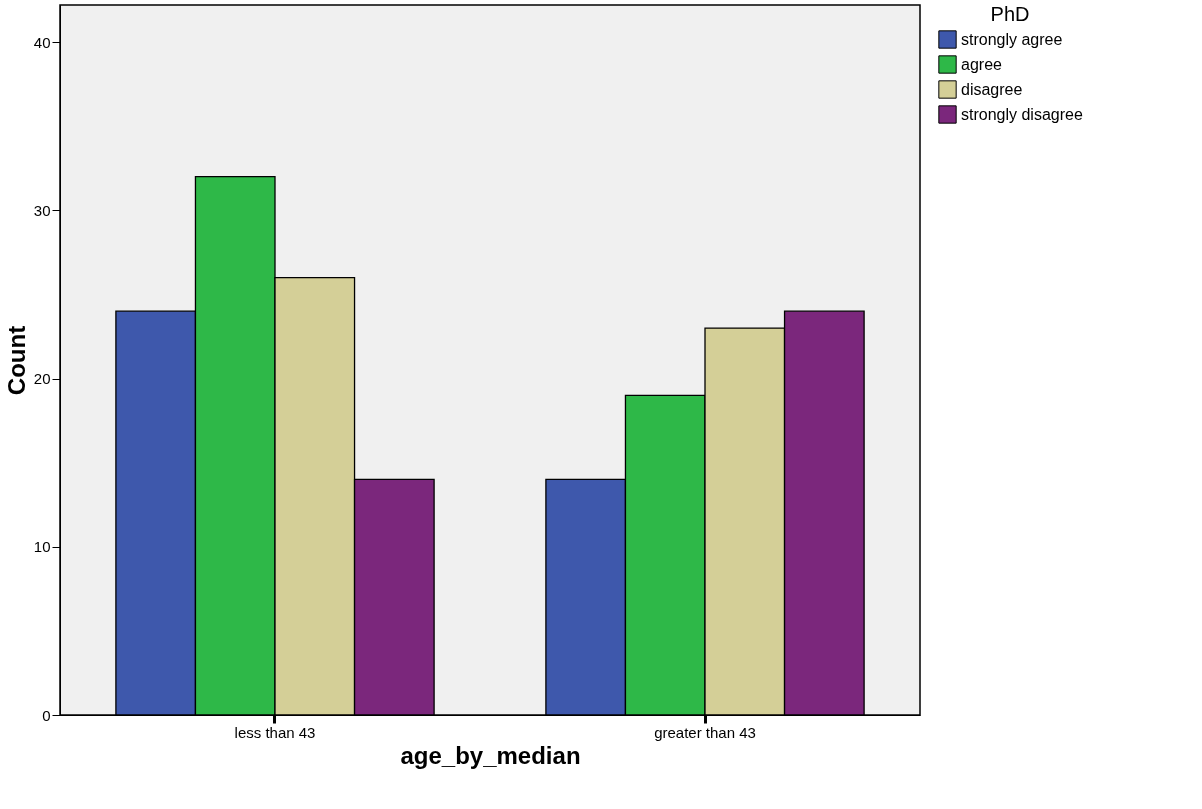 The width and height of the screenshot is (1202, 809). Describe the element at coordinates (275, 732) in the screenshot. I see `x-tick-label: less than 43` at that location.